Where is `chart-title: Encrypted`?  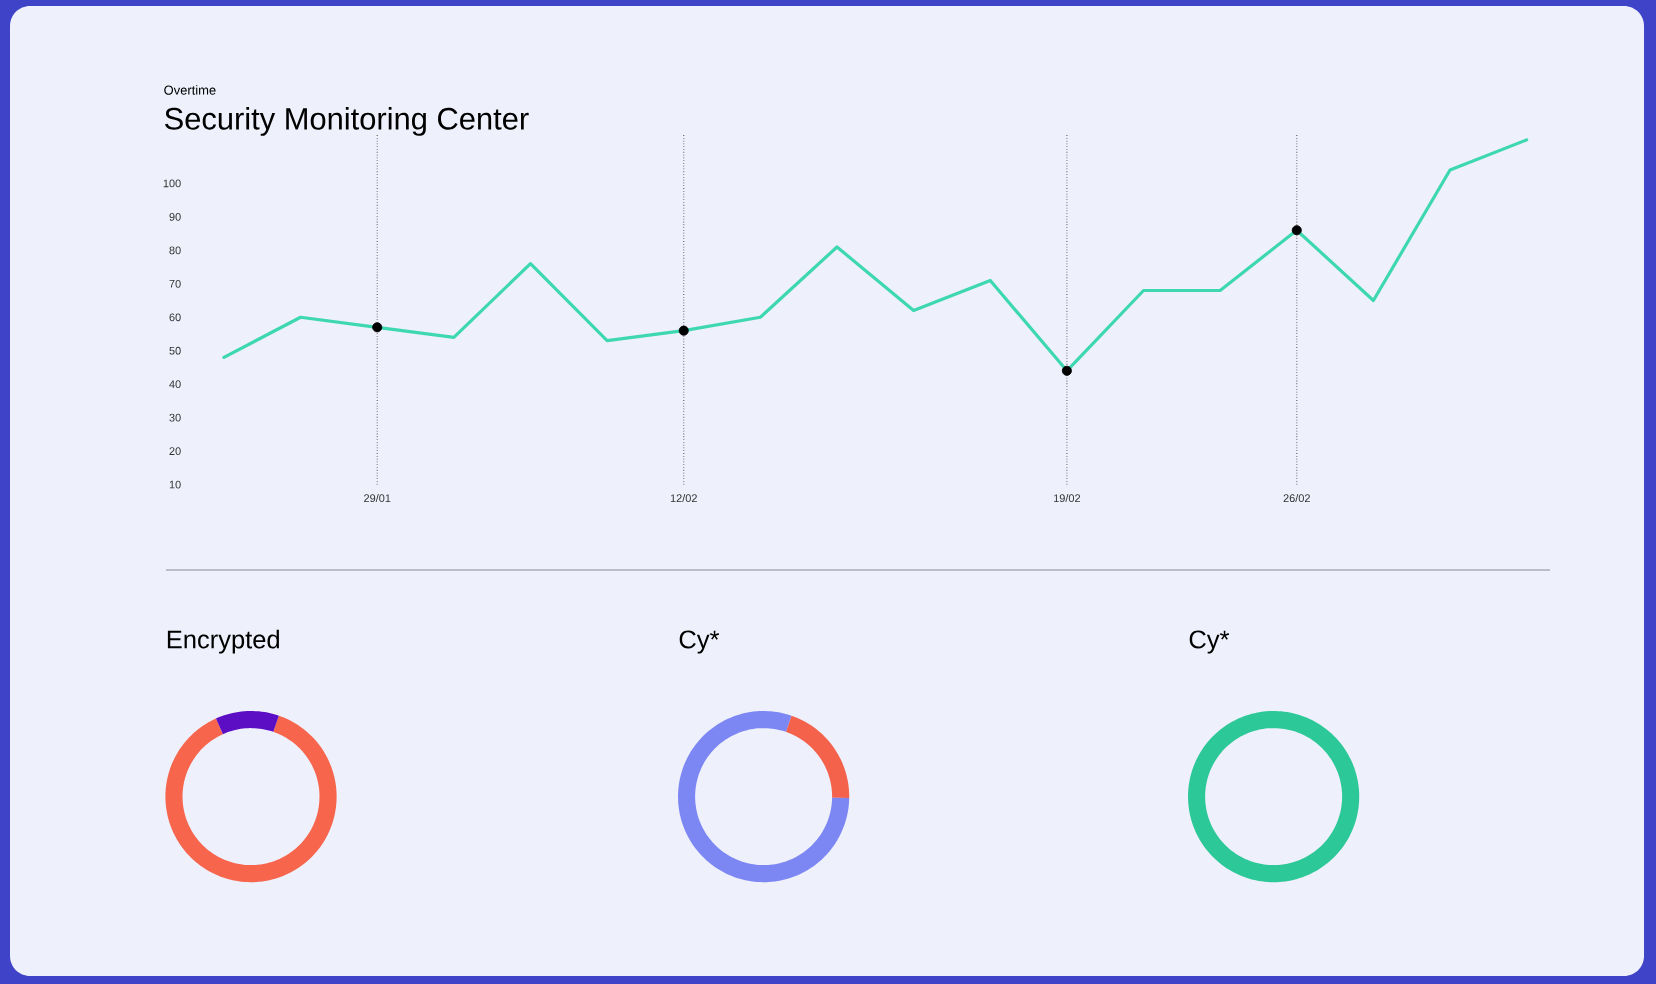 chart-title: Encrypted is located at coordinates (223, 641).